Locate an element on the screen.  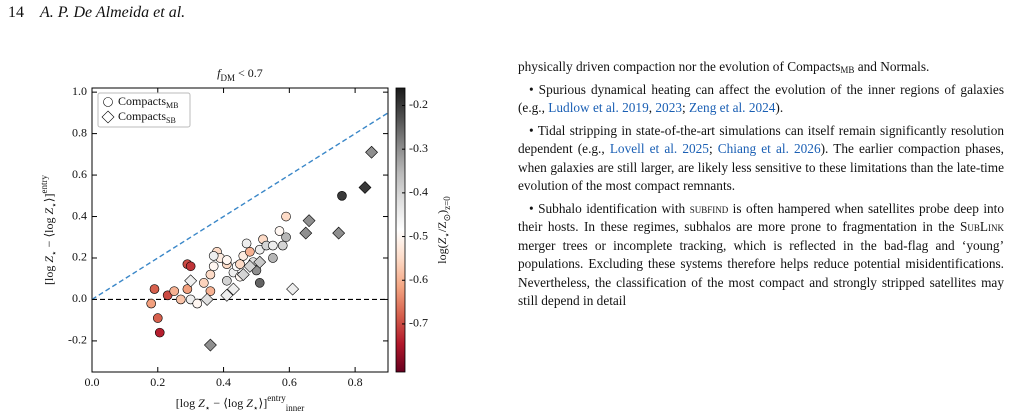
legend-label: CompactsMB is located at coordinates (148, 102).